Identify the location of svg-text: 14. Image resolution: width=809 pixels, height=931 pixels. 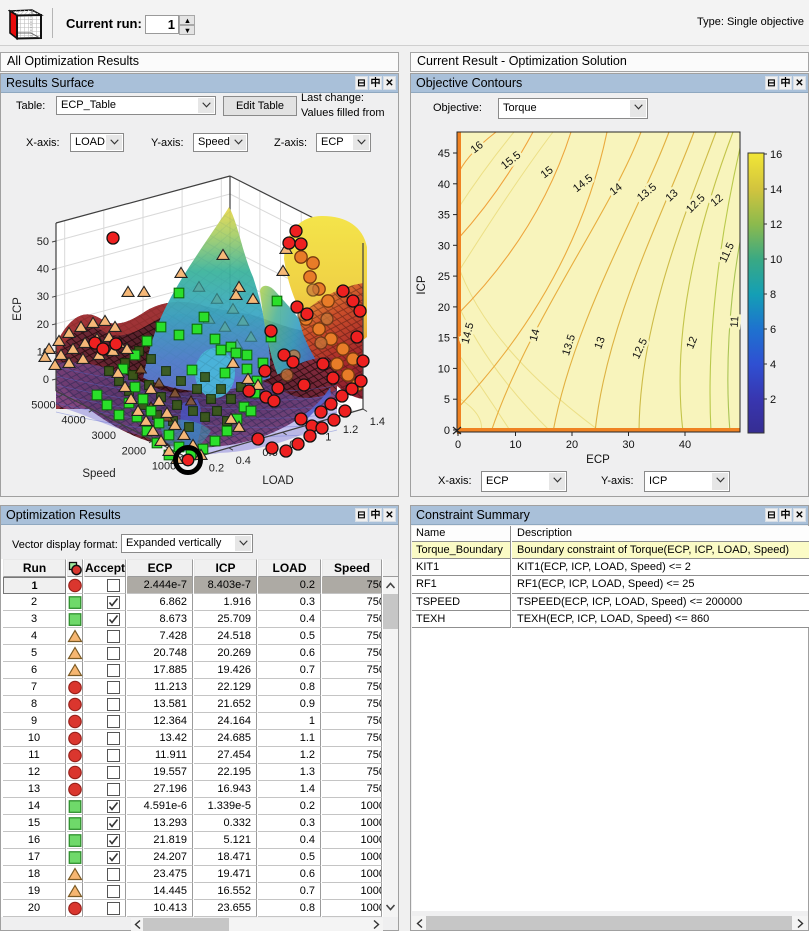
(776, 190).